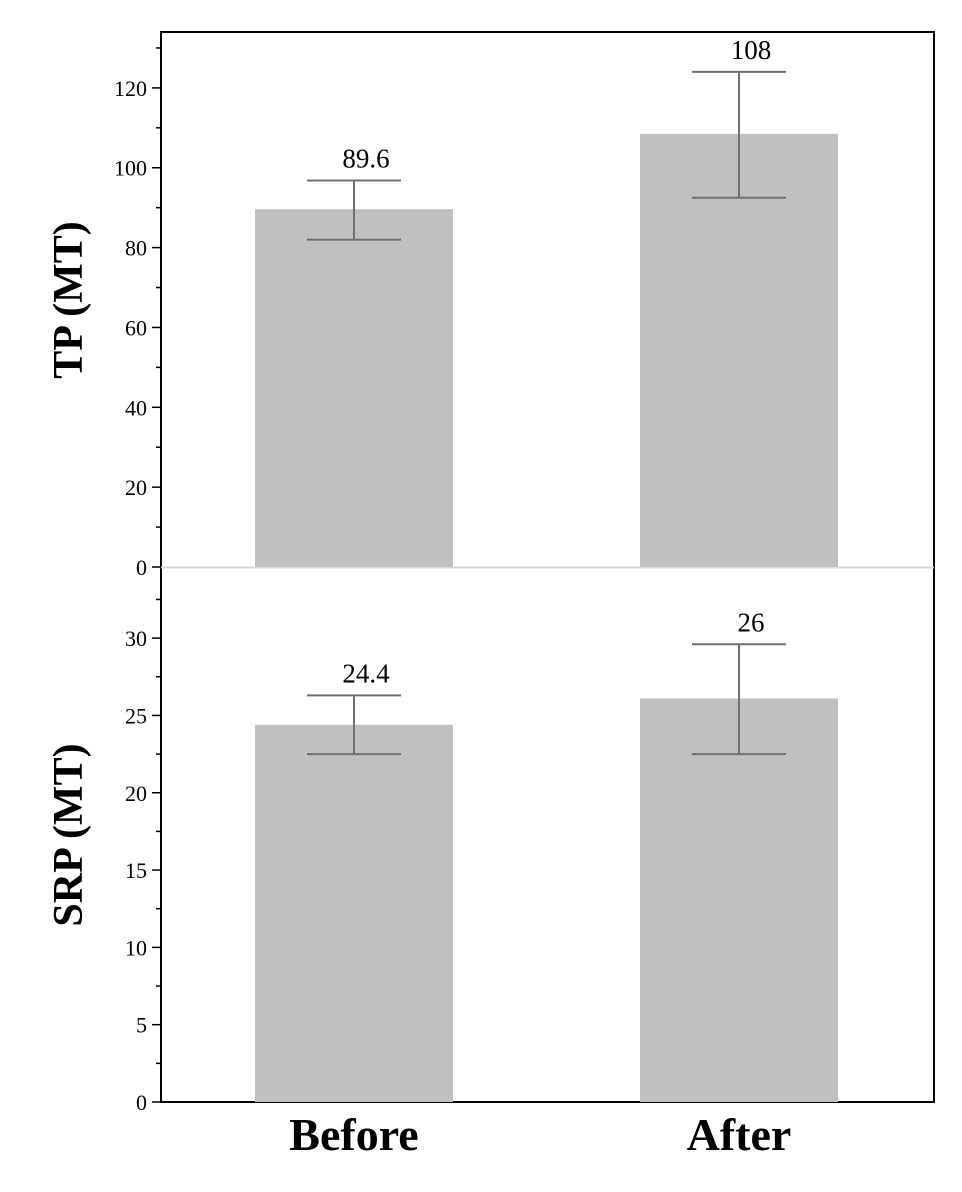  I want to click on y-tick-label-top: 60, so click(136, 327).